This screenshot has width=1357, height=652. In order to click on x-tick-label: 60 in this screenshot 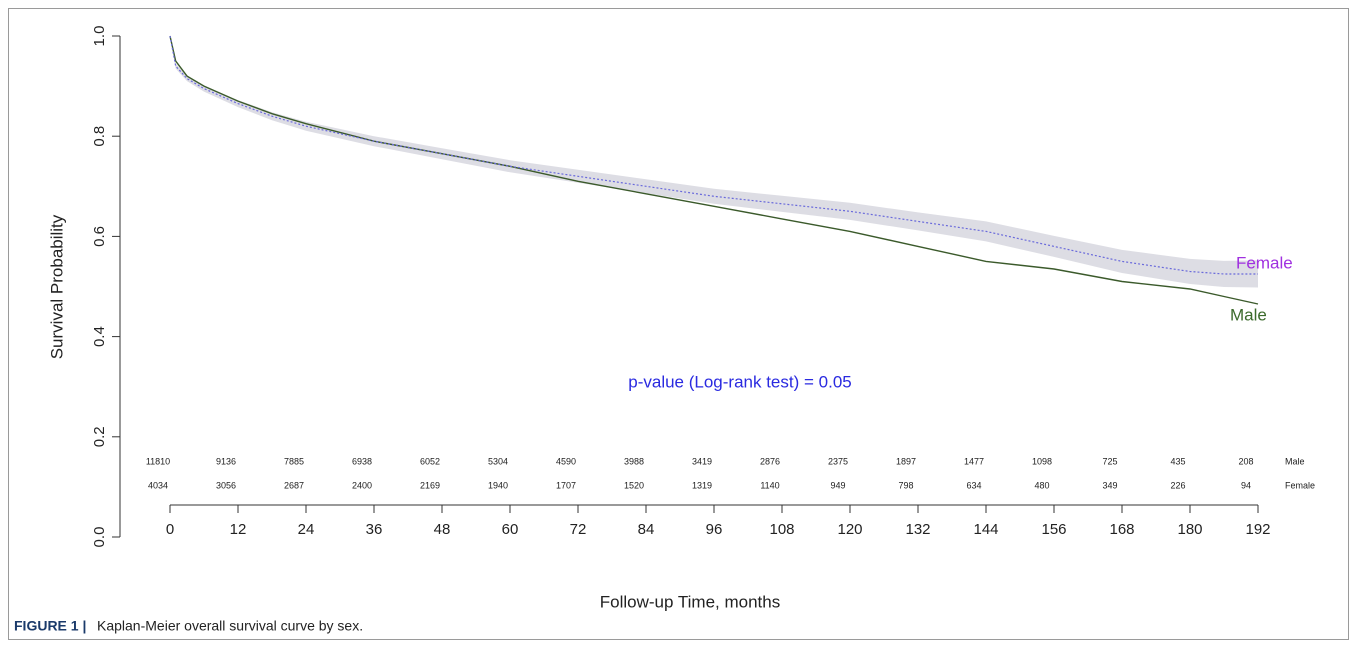, I will do `click(510, 529)`.